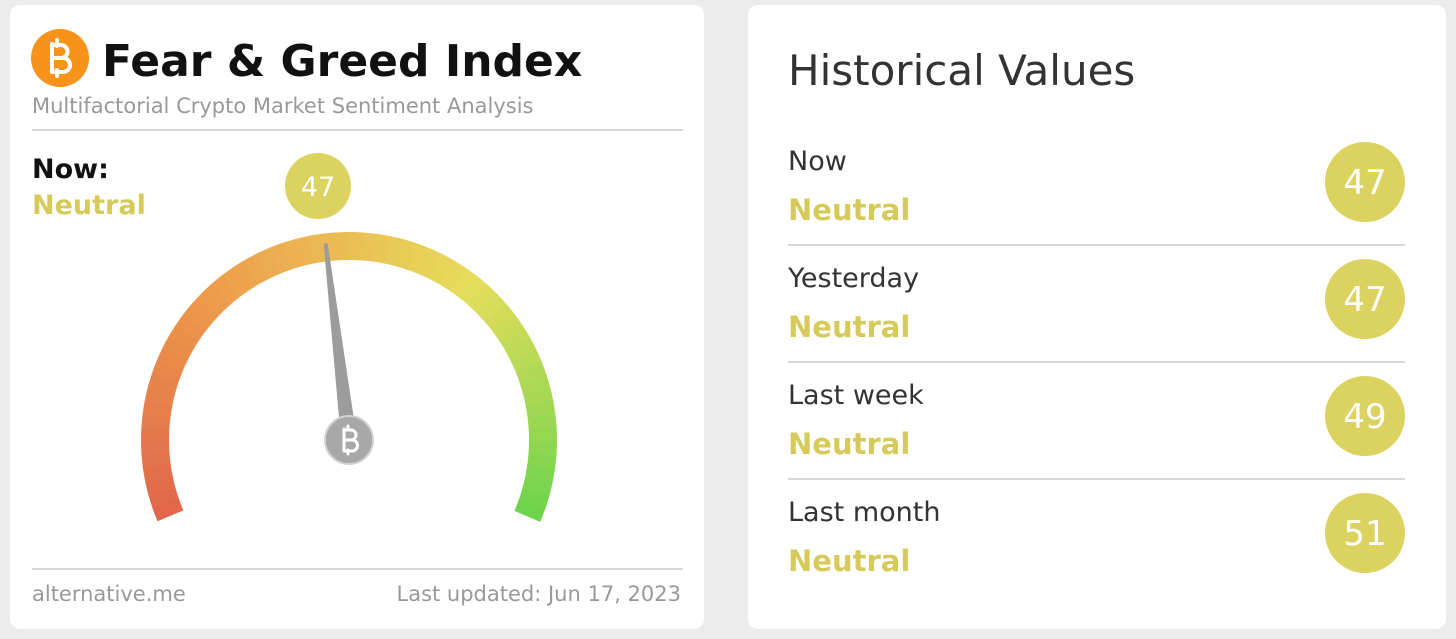 This screenshot has width=1456, height=639. Describe the element at coordinates (70, 169) in the screenshot. I see `now-label: Now:` at that location.